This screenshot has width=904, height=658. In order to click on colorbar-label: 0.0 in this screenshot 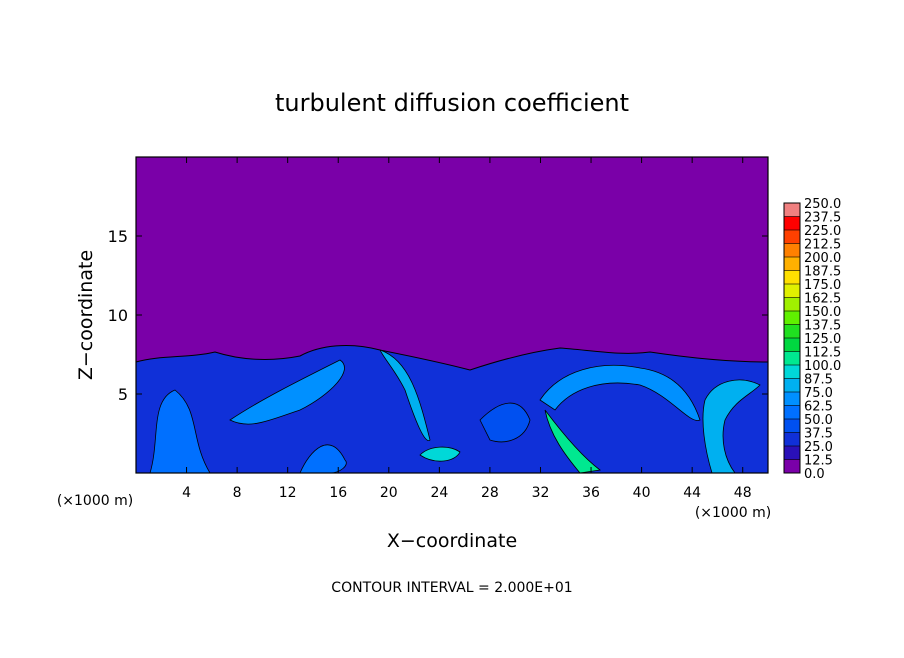, I will do `click(814, 474)`.